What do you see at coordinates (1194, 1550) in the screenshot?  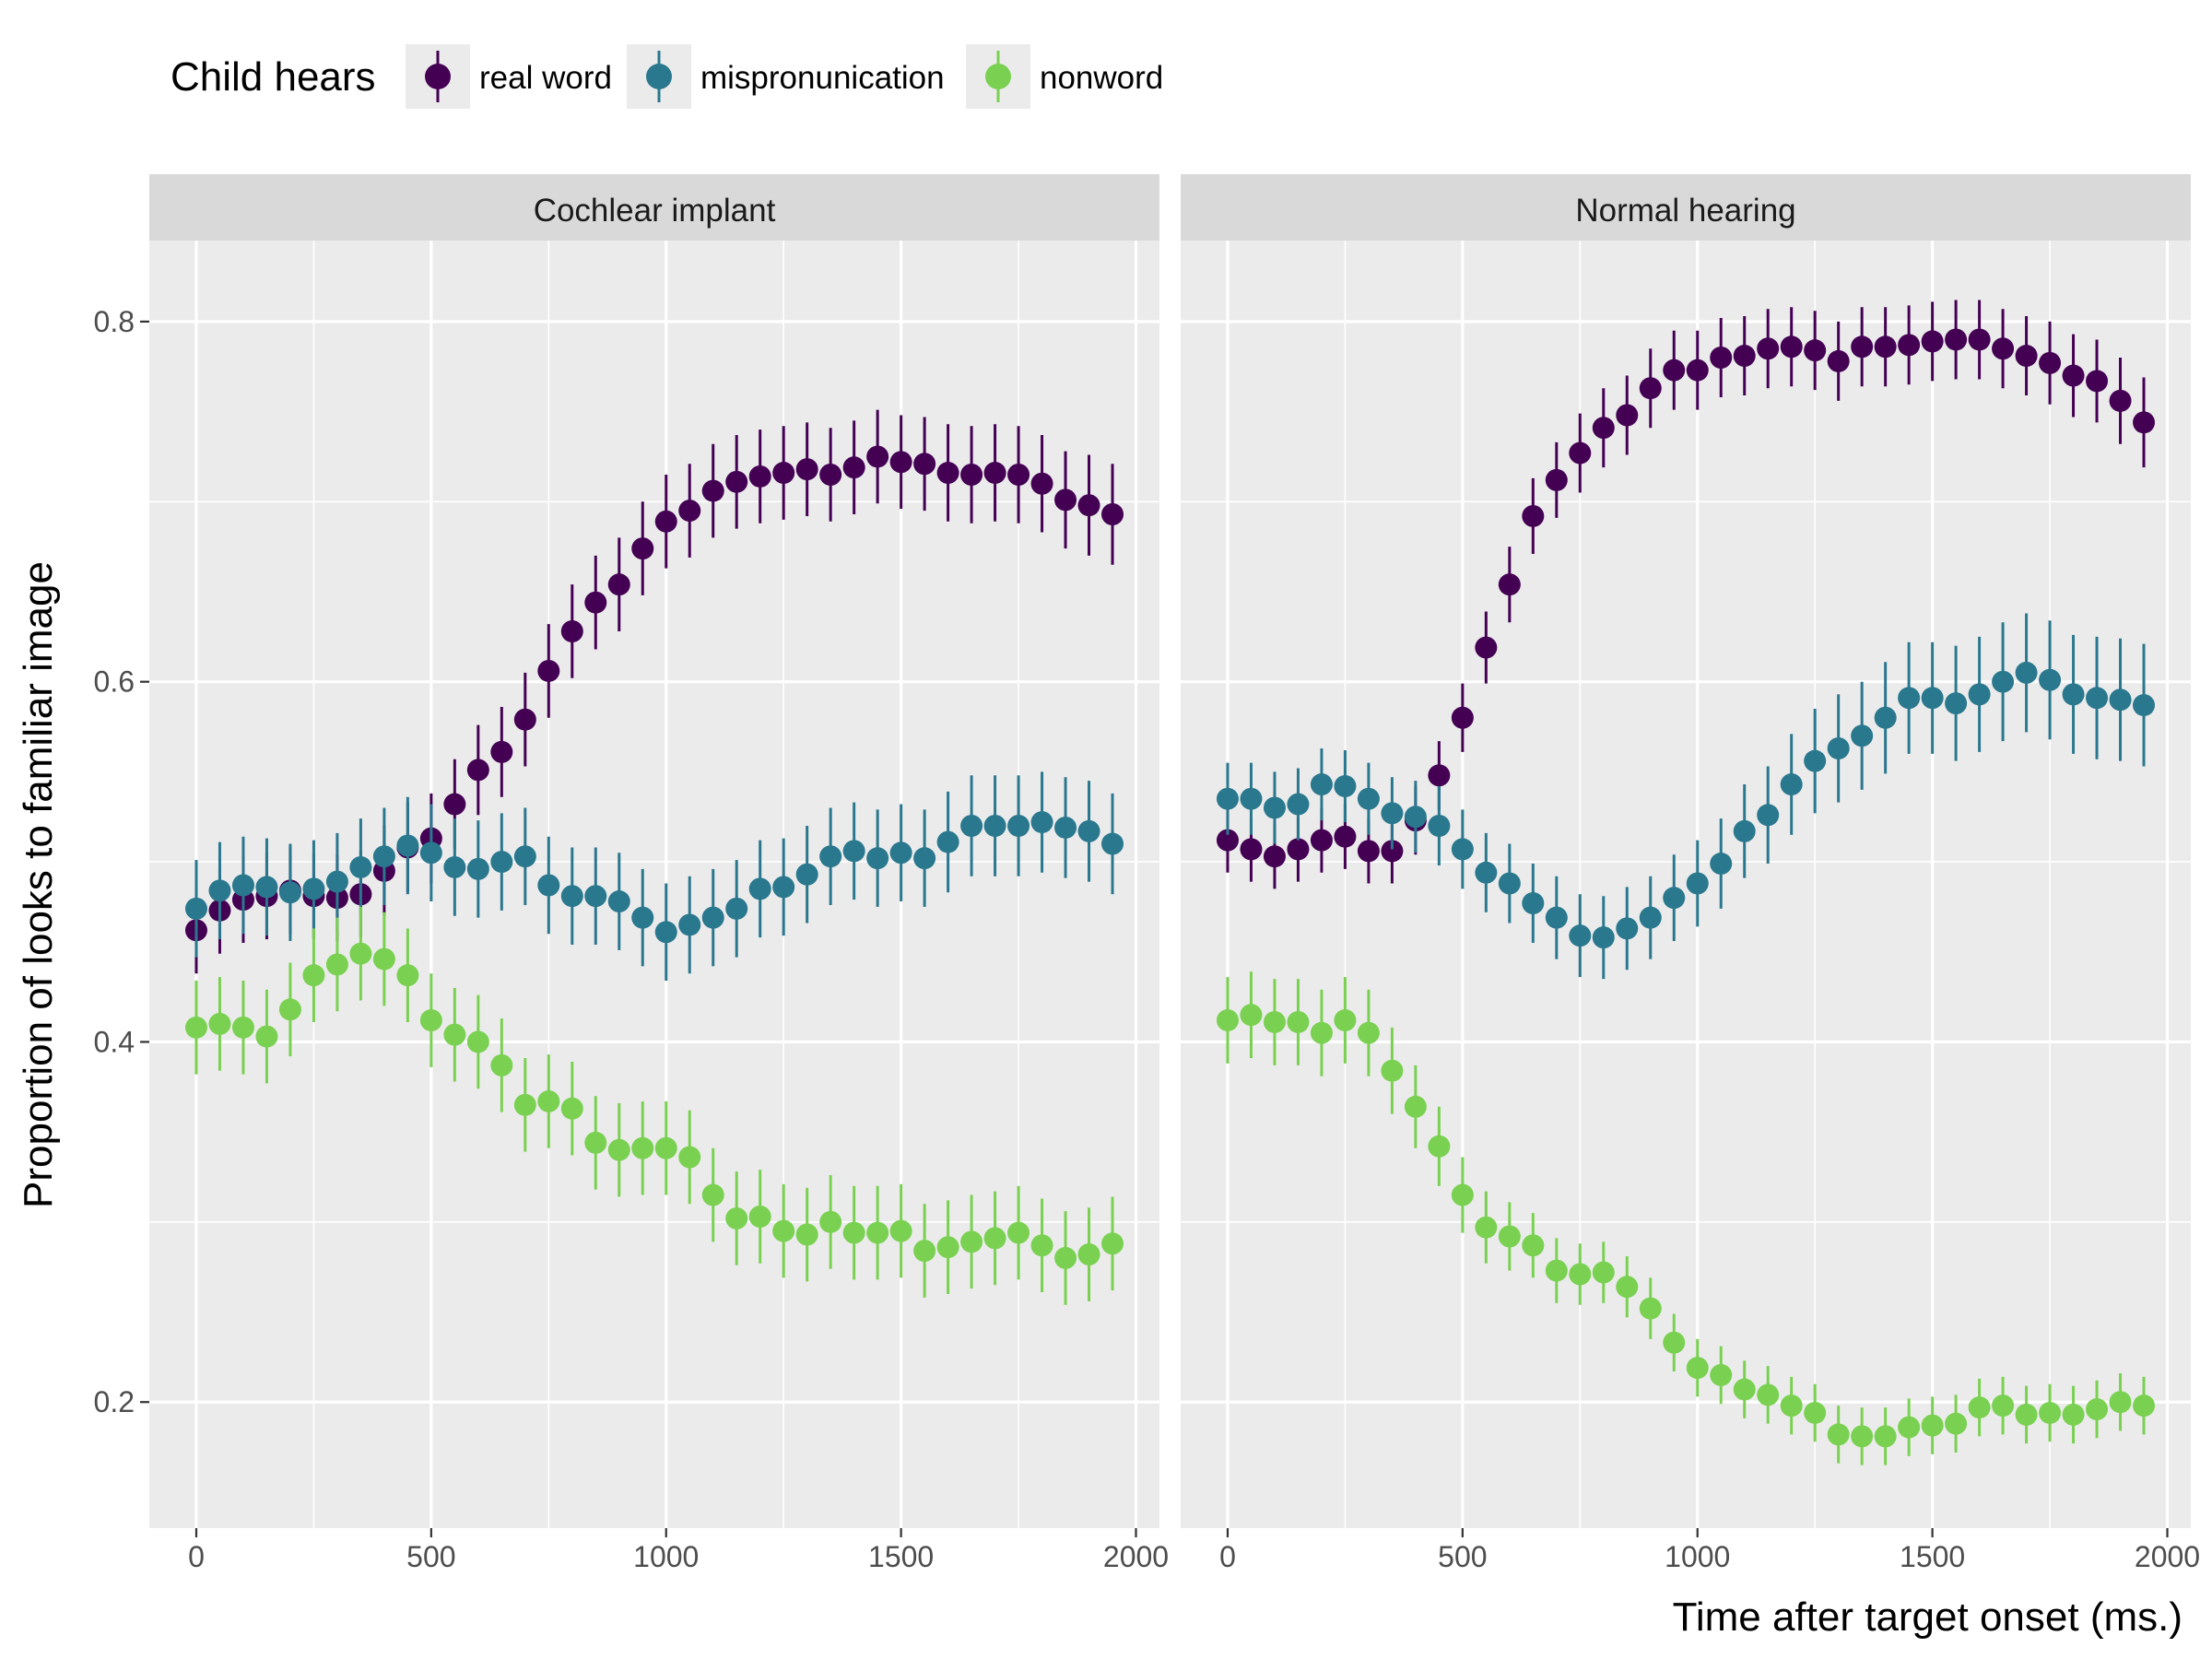 I see `x-axis: 0 500 1000 1500 2000 0 500 1000 1500 2000` at bounding box center [1194, 1550].